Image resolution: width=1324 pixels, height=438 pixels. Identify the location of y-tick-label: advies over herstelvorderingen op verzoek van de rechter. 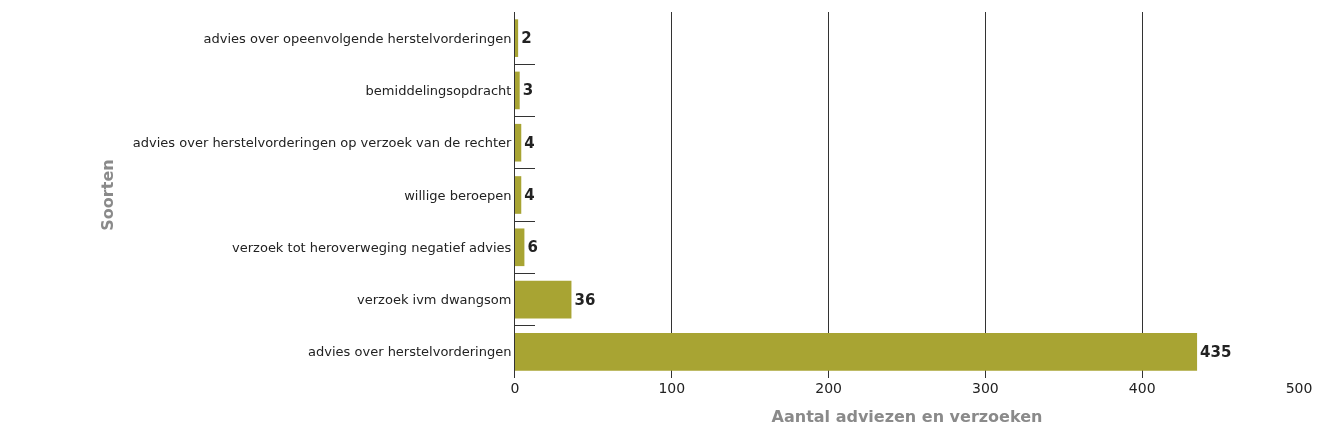
(322, 143).